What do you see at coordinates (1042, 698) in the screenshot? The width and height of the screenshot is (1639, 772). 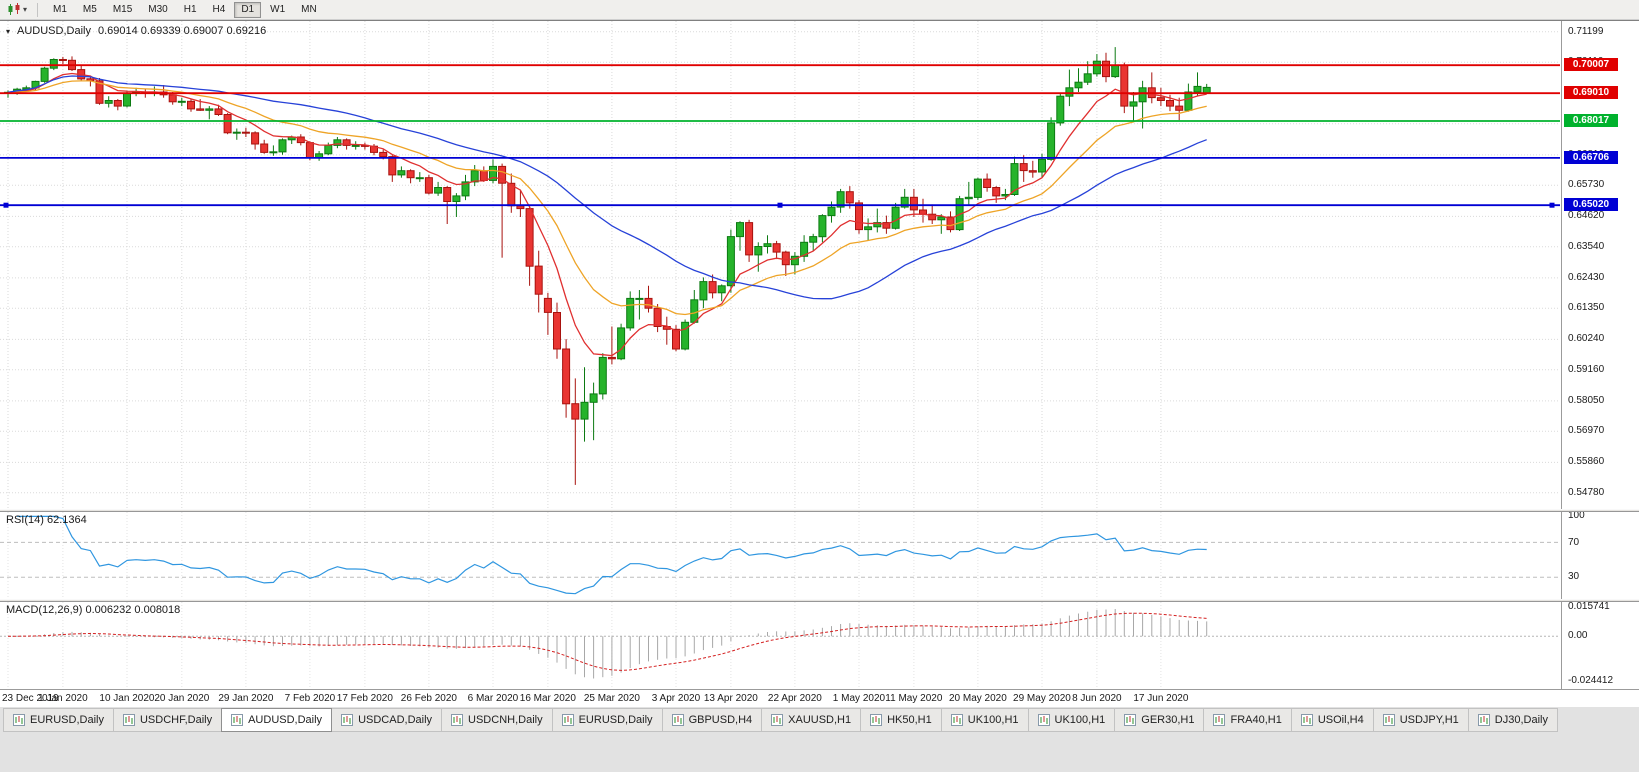 I see `date-tick-label: 29 May 2020` at bounding box center [1042, 698].